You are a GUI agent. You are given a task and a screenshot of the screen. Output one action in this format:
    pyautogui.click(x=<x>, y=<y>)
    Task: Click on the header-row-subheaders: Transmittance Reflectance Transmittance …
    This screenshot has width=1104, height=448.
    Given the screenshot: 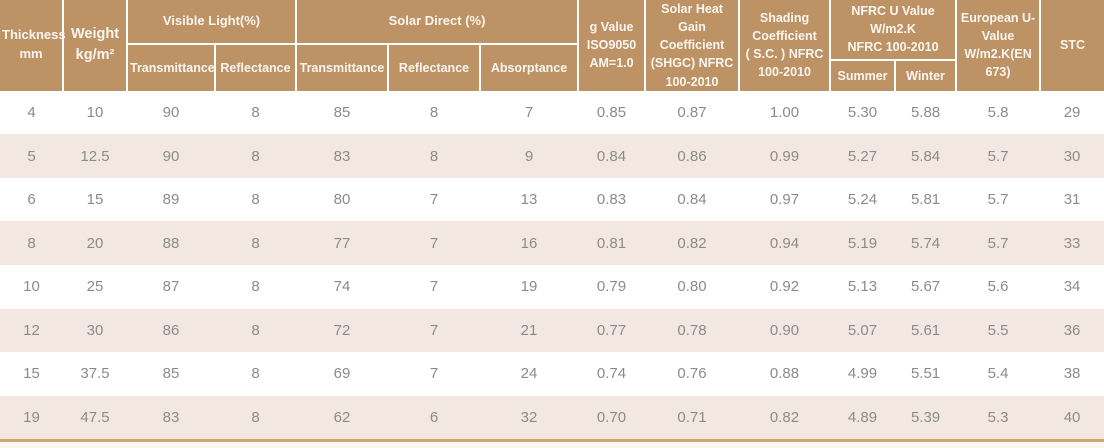 What is the action you would take?
    pyautogui.click(x=552, y=67)
    